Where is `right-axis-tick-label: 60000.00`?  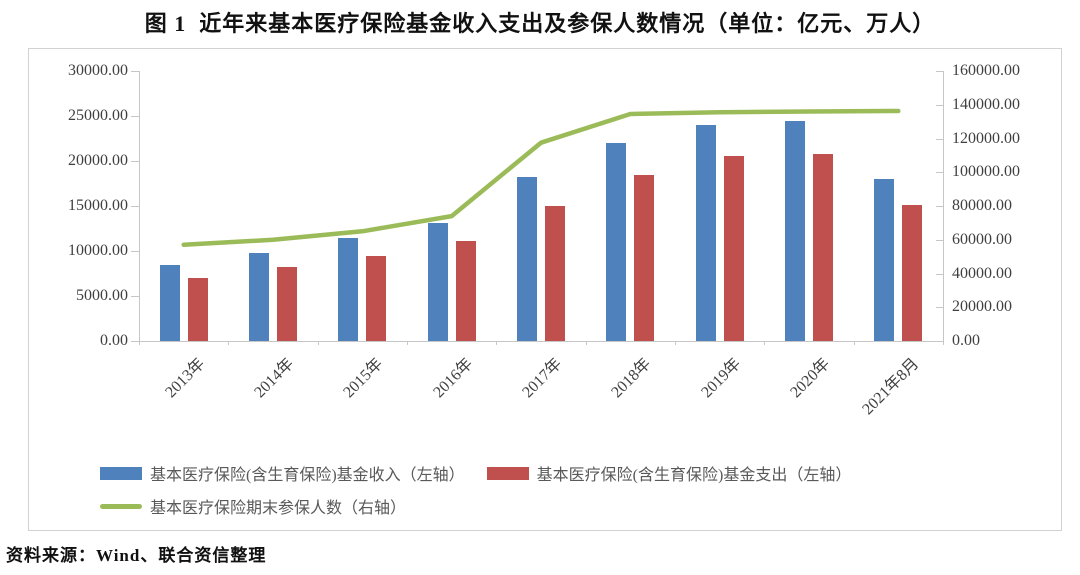 right-axis-tick-label: 60000.00 is located at coordinates (982, 239).